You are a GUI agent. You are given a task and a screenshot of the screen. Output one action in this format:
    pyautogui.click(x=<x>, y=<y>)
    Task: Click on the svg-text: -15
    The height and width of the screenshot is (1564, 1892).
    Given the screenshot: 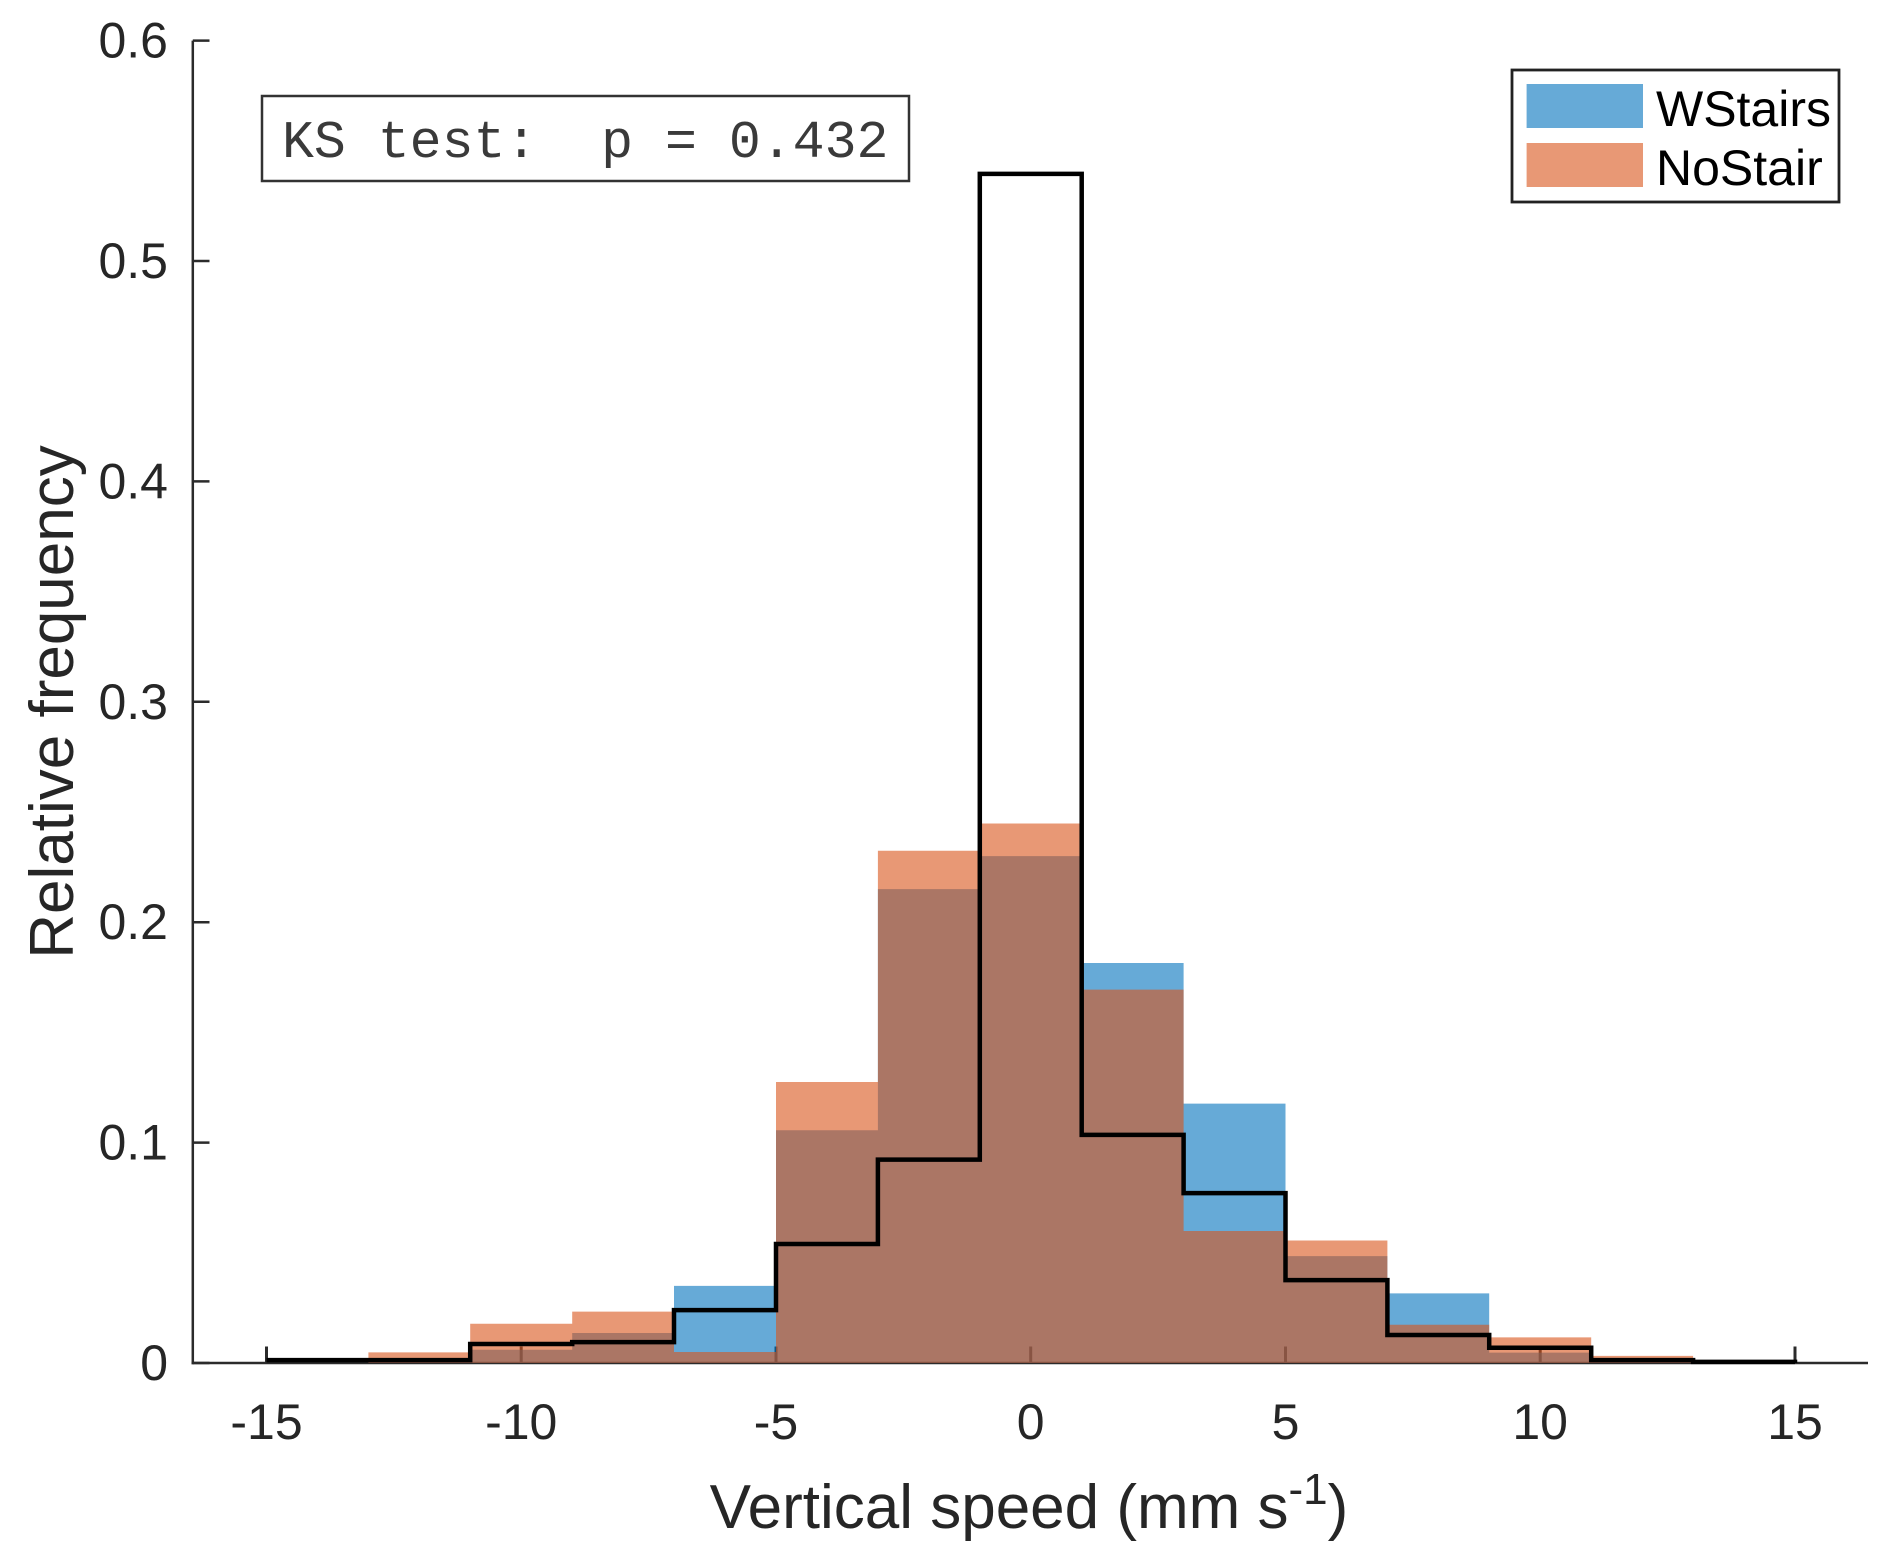 What is the action you would take?
    pyautogui.click(x=266, y=1422)
    